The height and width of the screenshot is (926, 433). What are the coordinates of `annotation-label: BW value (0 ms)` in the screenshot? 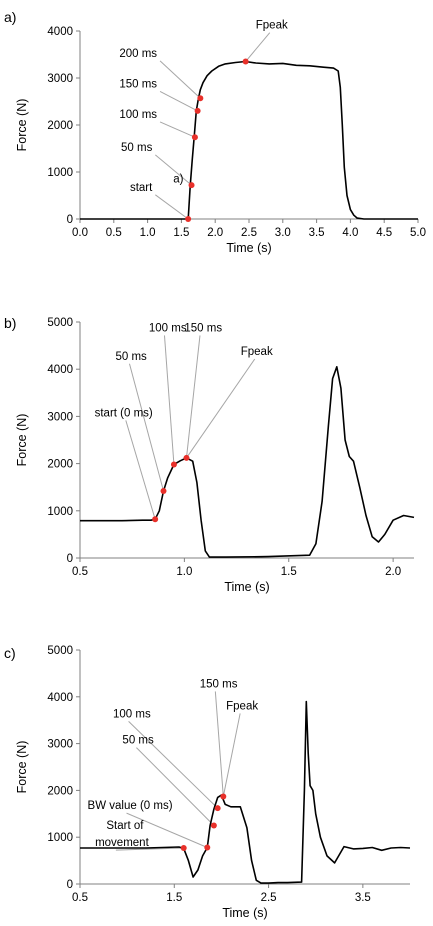 It's located at (130, 806).